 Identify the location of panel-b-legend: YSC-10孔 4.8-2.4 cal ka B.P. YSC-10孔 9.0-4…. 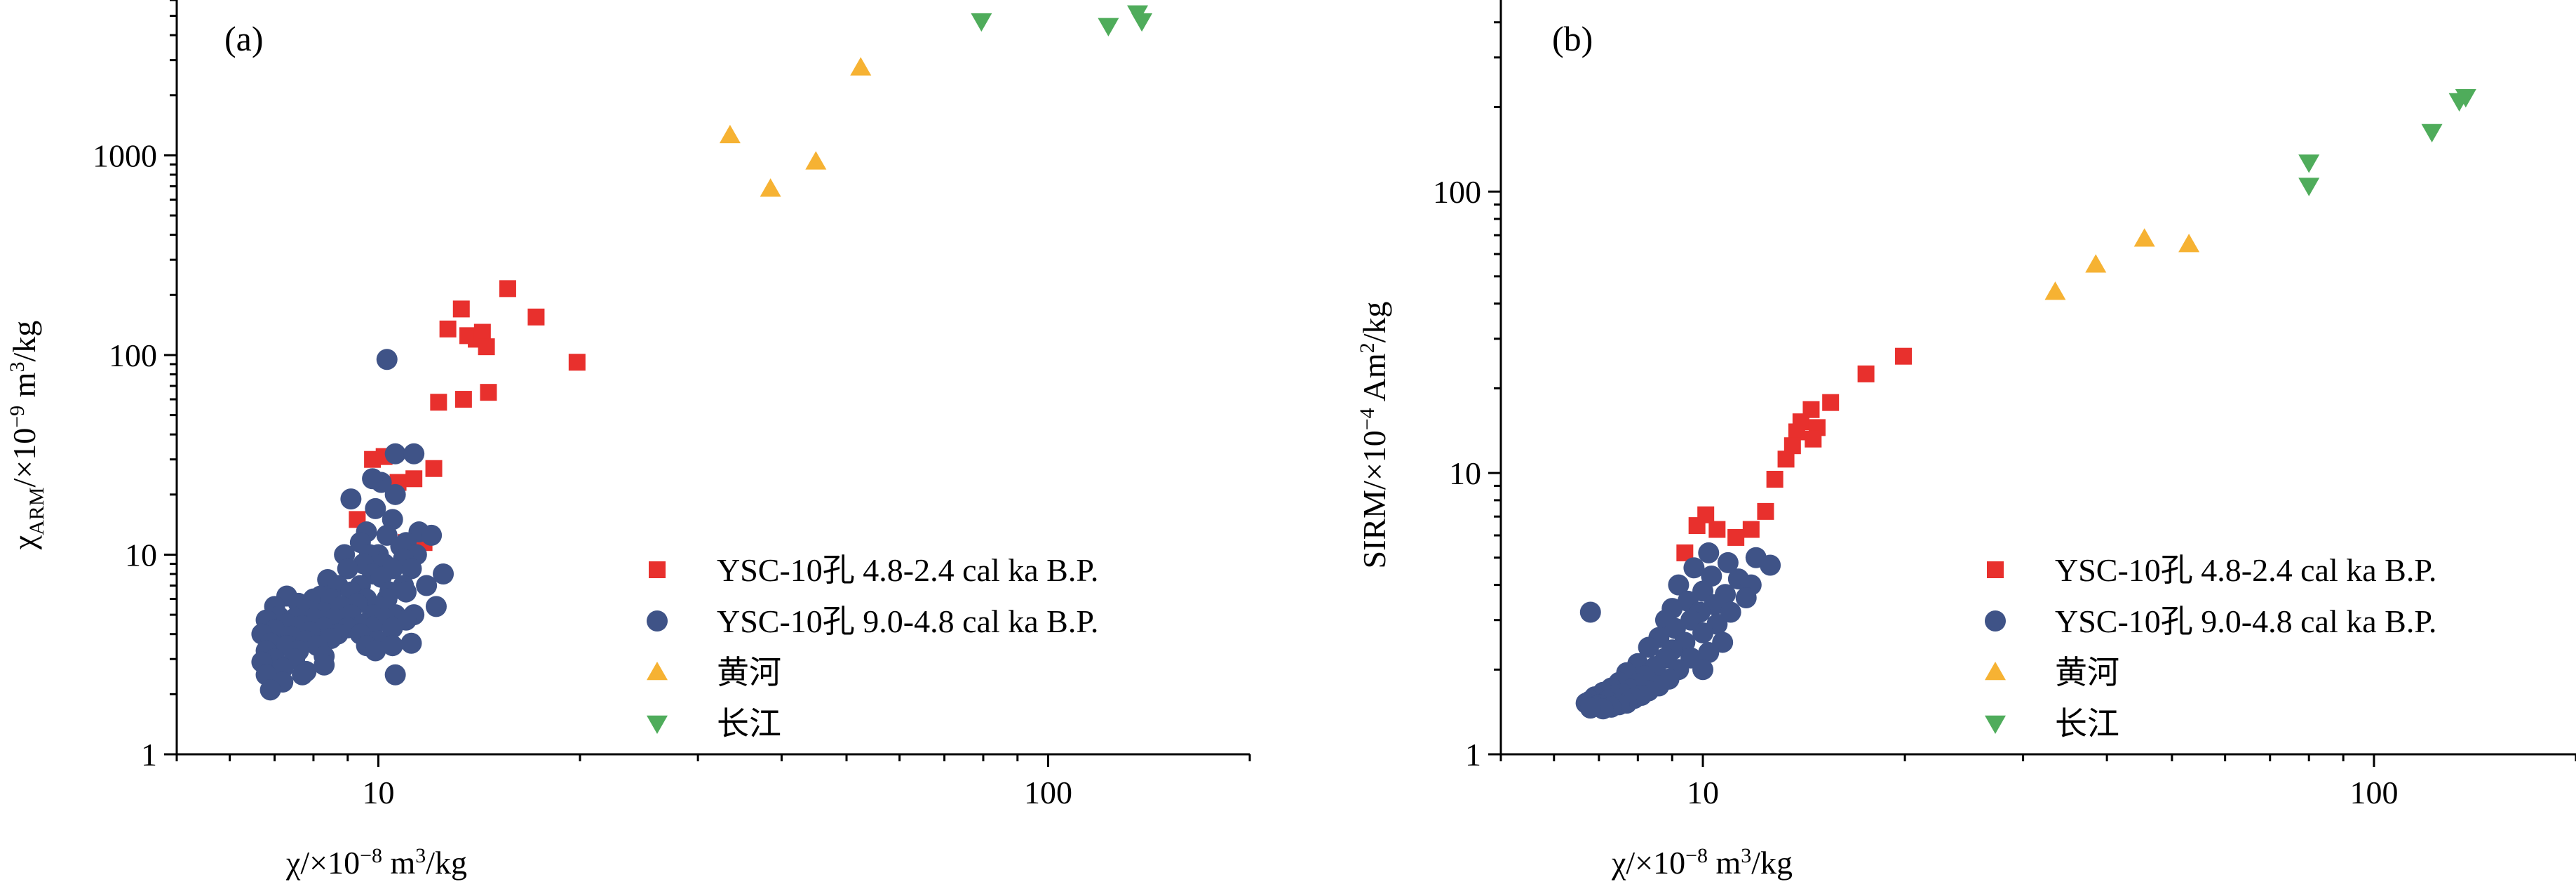
(2210, 647).